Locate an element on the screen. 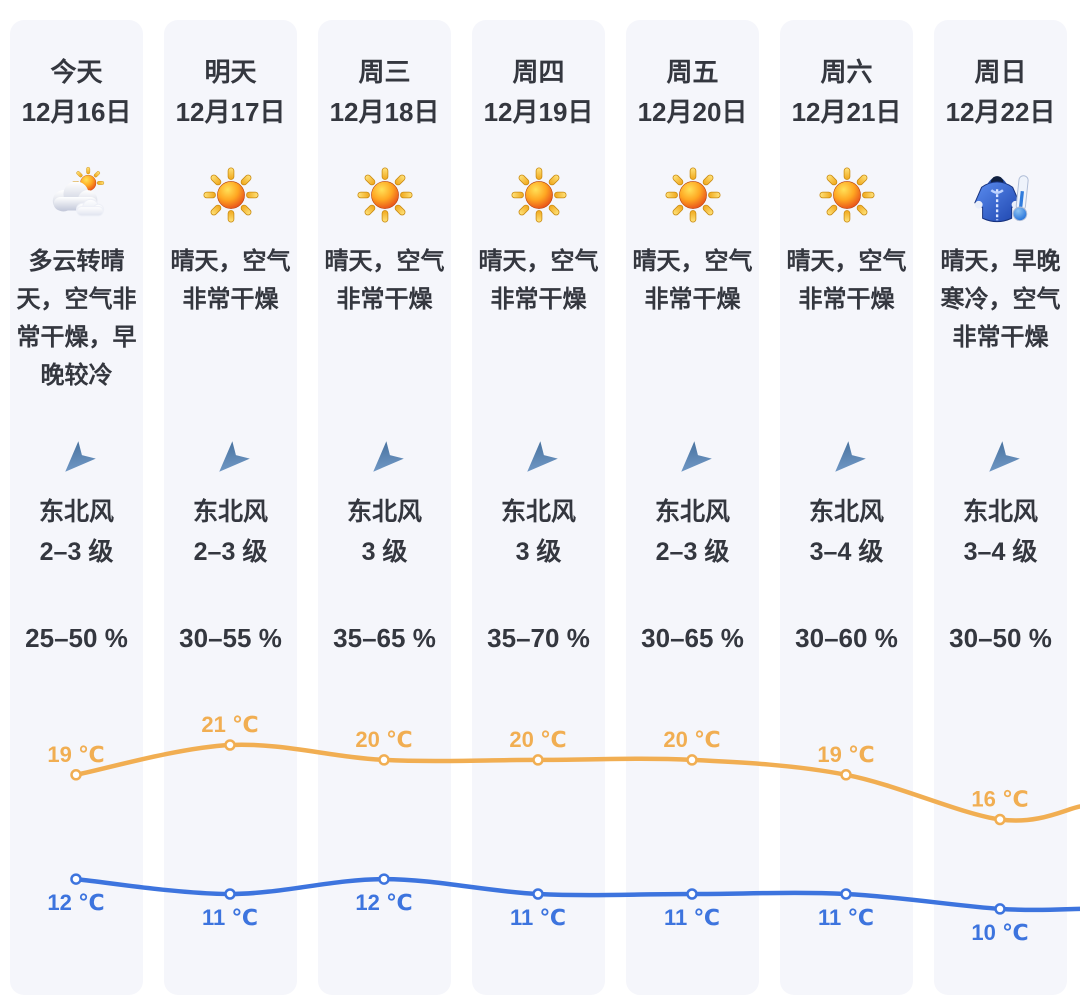  forecast-day-card: 今天 12月16日 is located at coordinates (76, 507).